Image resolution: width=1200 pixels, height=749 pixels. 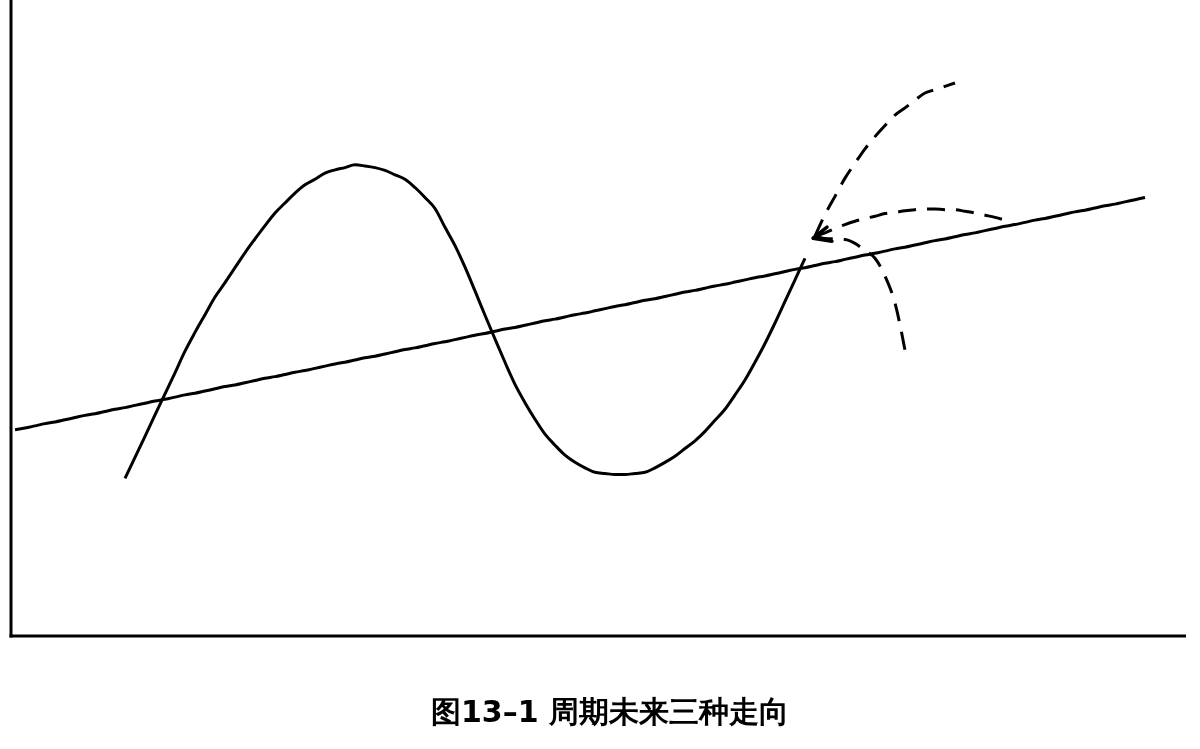 I want to click on text: 图13–1 周期未来三种走向, so click(x=610, y=711).